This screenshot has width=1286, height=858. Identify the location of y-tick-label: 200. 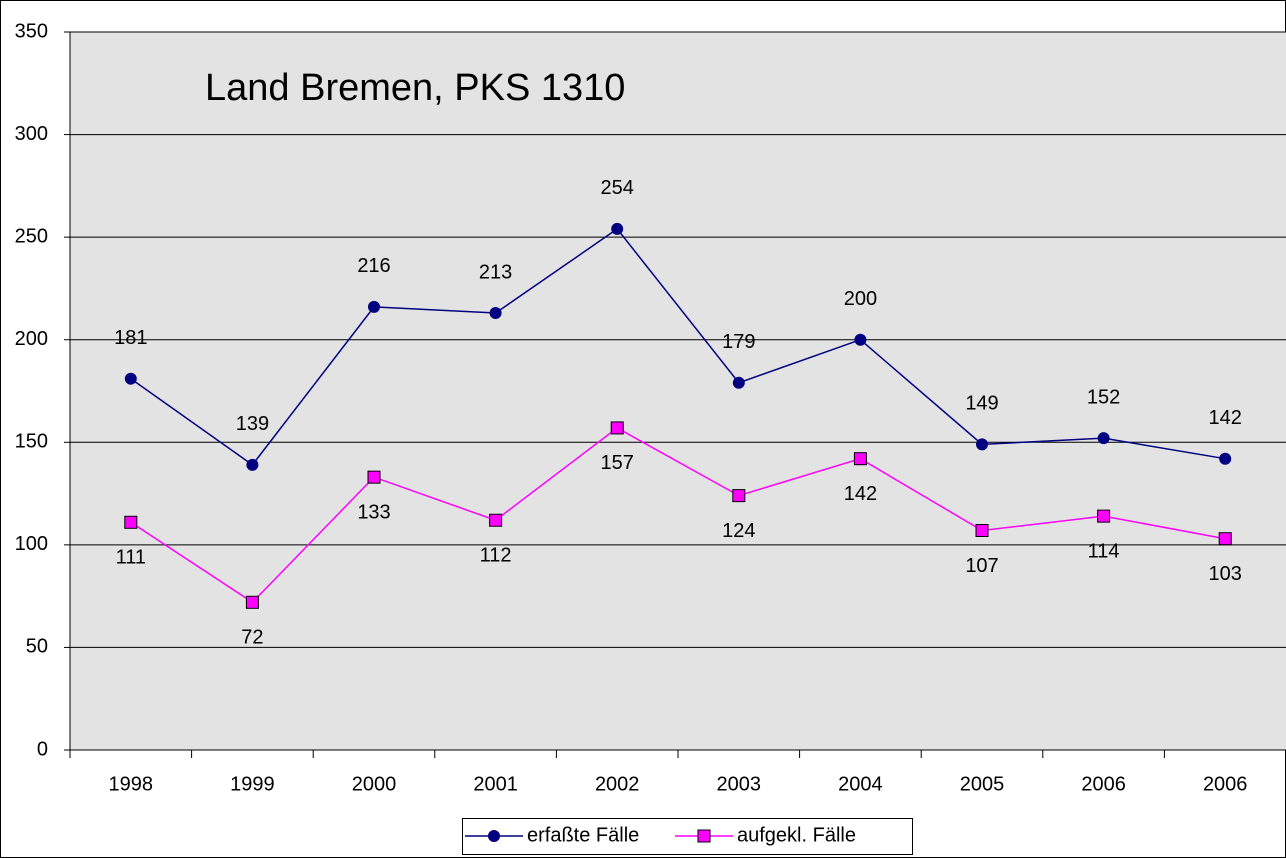
(31, 339).